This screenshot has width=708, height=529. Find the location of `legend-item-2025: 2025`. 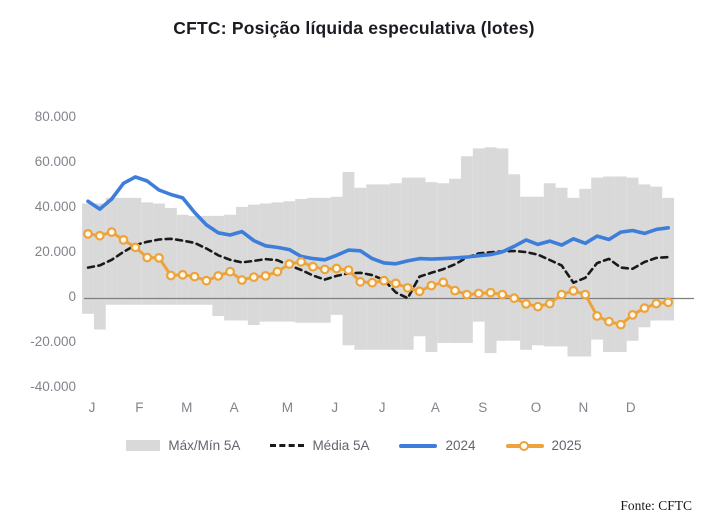

legend-item-2025: 2025 is located at coordinates (543, 445).